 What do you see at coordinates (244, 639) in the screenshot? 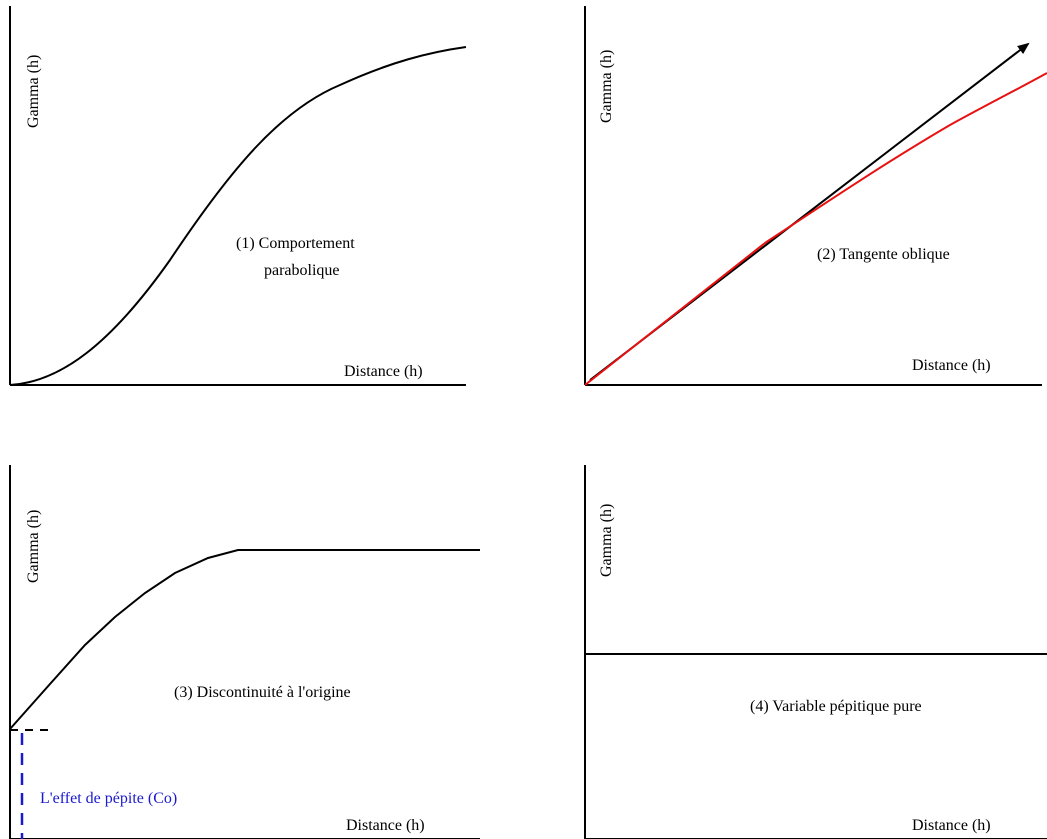
I see `spherical-curve` at bounding box center [244, 639].